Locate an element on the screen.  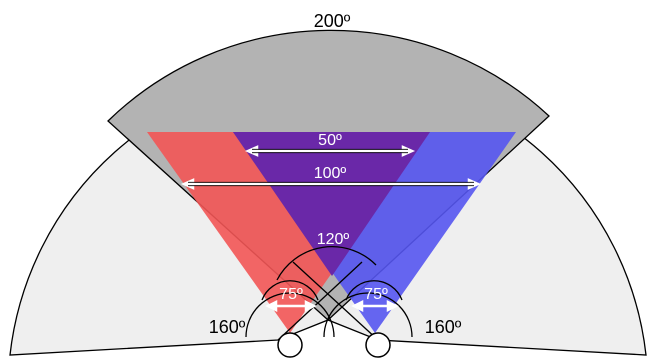
width-arrow-outlines is located at coordinates (331, 167).